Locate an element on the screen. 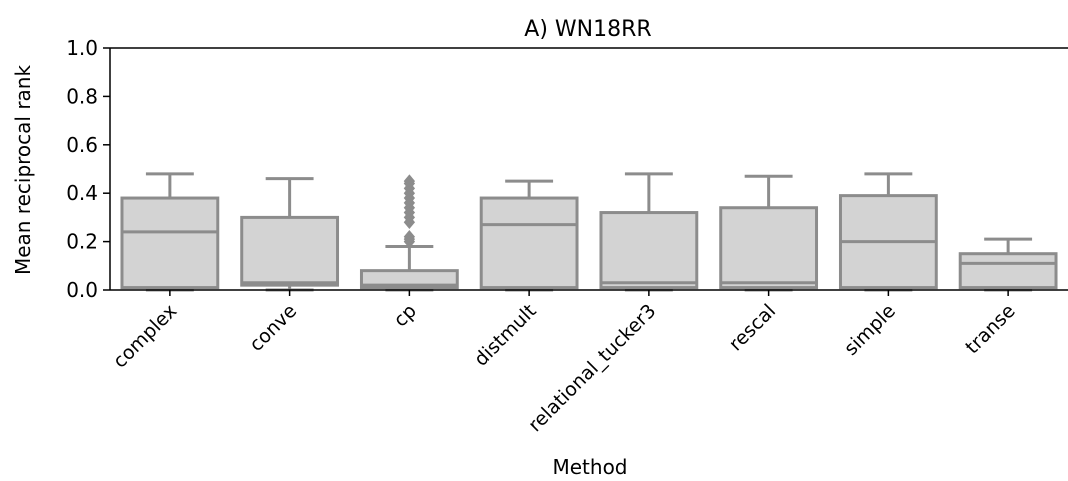  box-group-rescal is located at coordinates (769, 233).